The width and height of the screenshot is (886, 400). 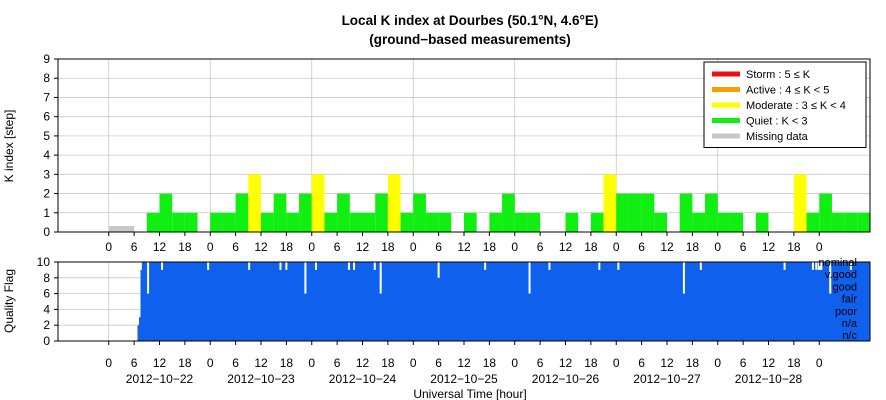 What do you see at coordinates (850, 324) in the screenshot?
I see `quality-flag-label: n/a` at bounding box center [850, 324].